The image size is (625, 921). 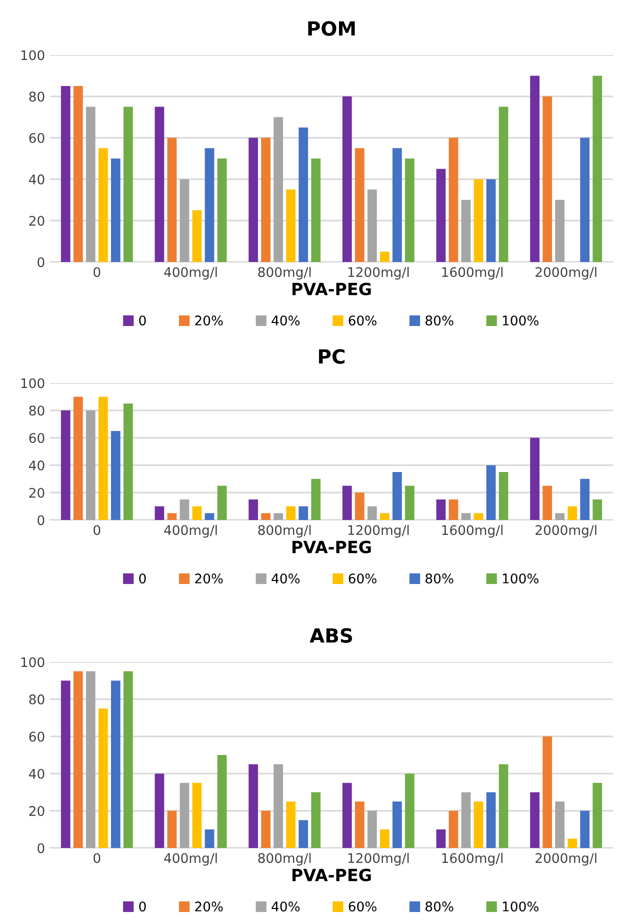 What do you see at coordinates (332, 356) in the screenshot?
I see `chart-title: PC` at bounding box center [332, 356].